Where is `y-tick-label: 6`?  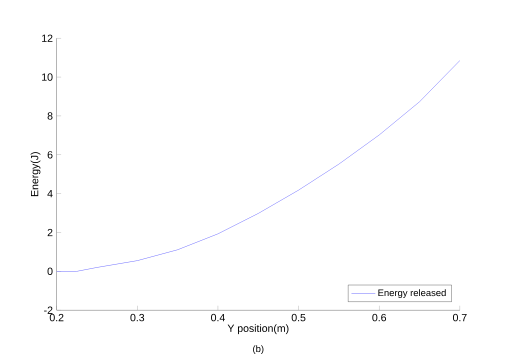 y-tick-label: 6 is located at coordinates (50, 154).